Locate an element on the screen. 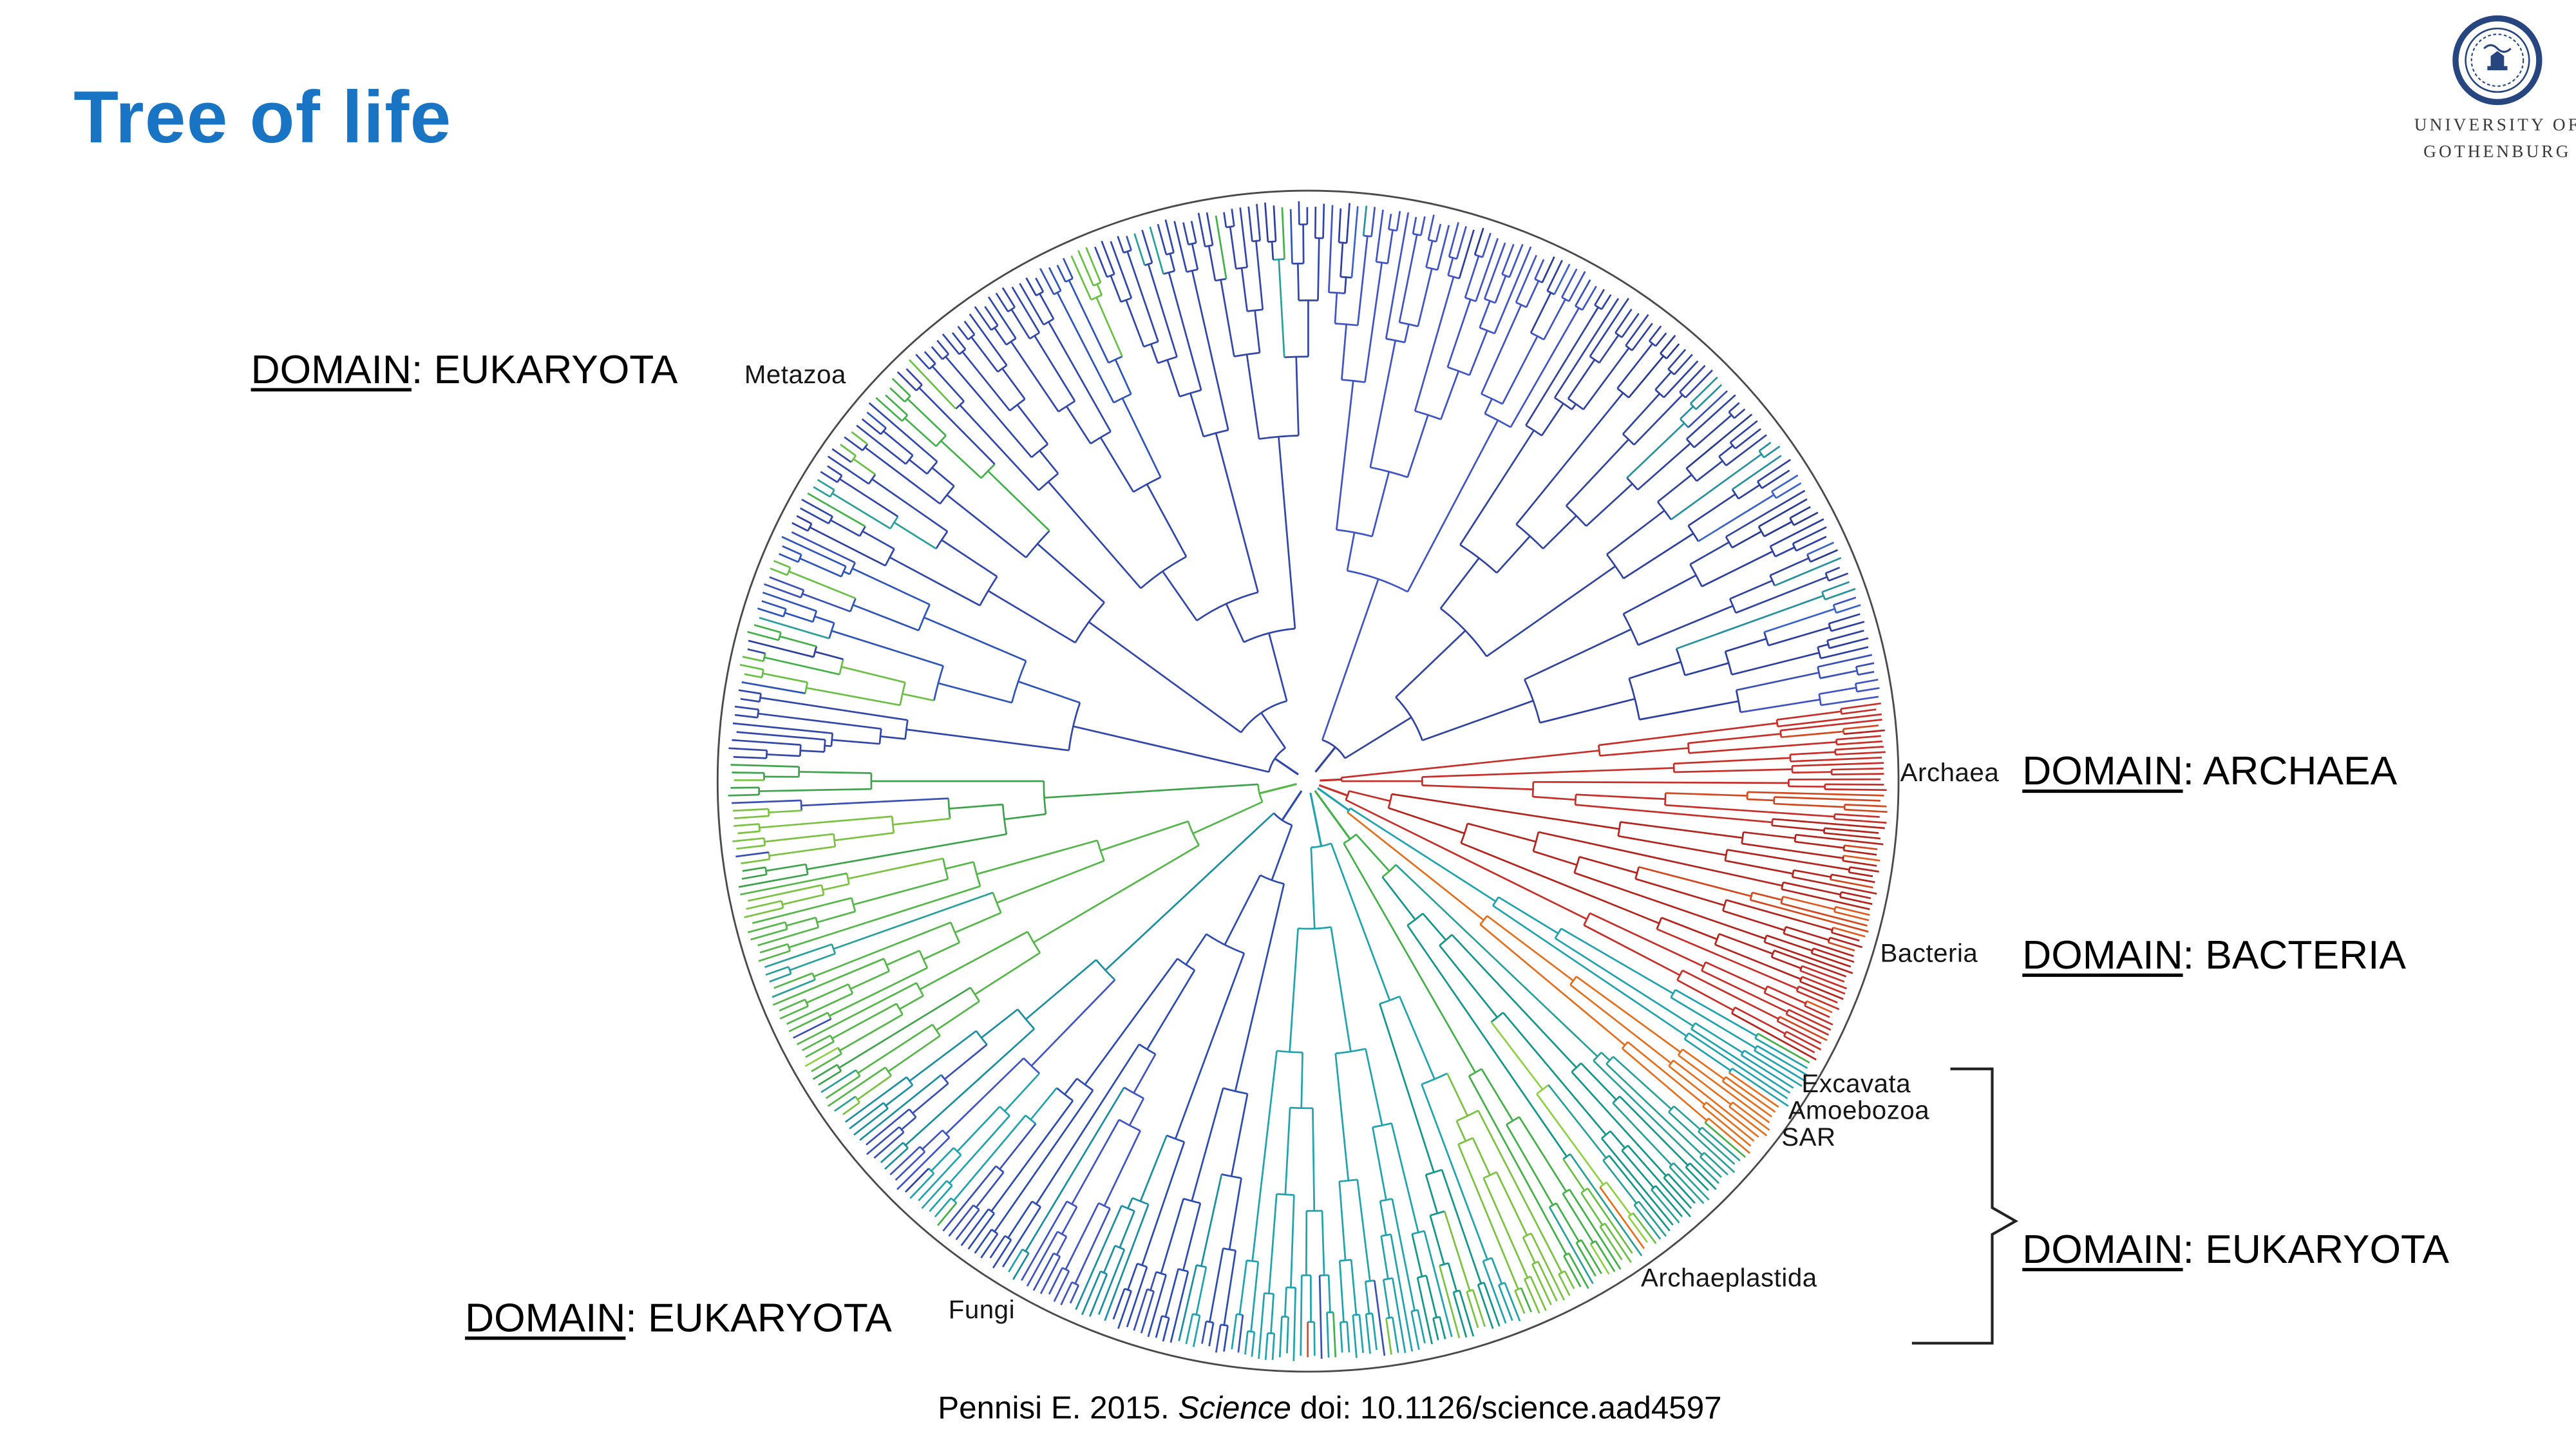 The width and height of the screenshot is (2576, 1449). domain-label-eukaryota-bottom: DOMAIN: EUKARYOTA is located at coordinates (679, 1319).